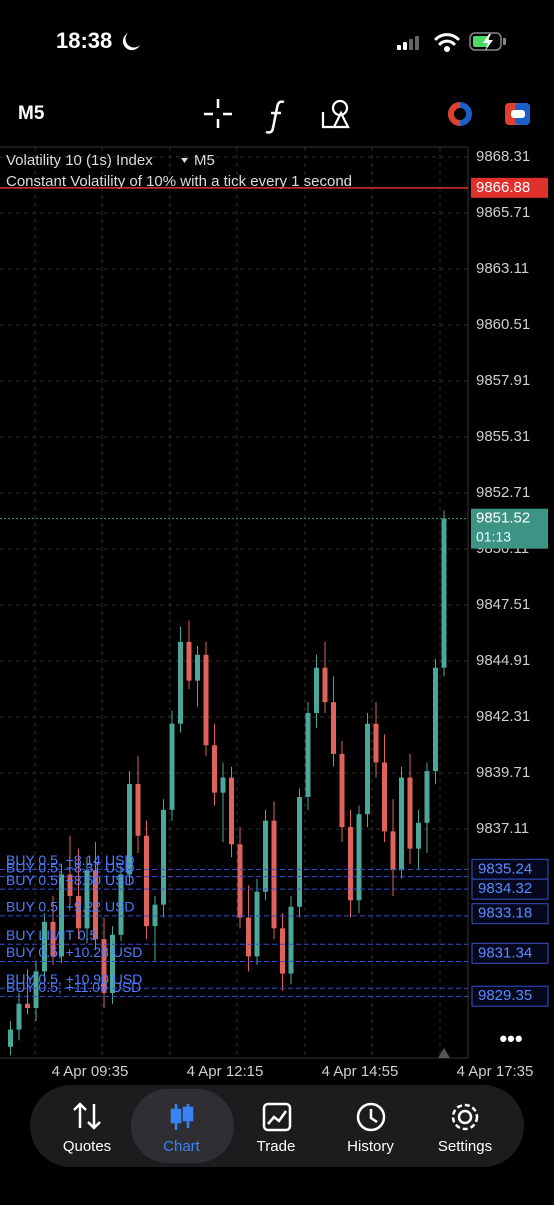  I want to click on price-tag: 9833.18, so click(505, 913).